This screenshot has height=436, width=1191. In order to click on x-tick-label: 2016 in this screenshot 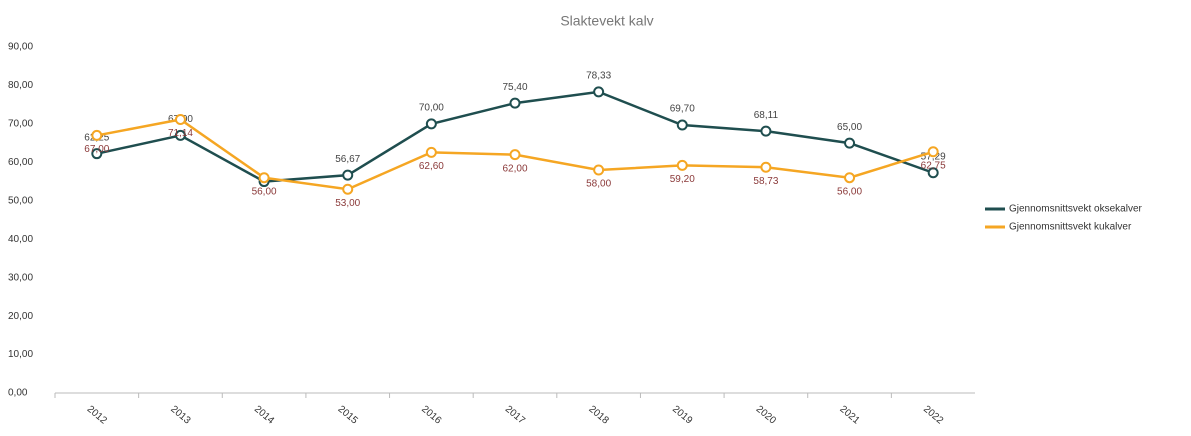, I will do `click(431, 415)`.